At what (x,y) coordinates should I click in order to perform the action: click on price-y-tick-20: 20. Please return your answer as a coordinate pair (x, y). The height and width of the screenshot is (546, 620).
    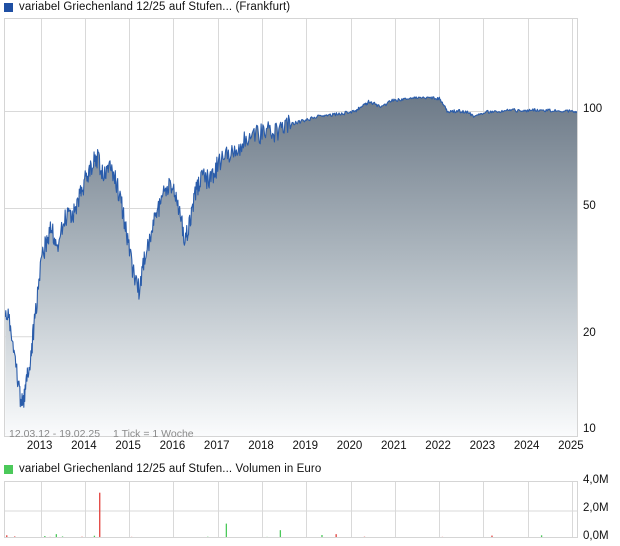
    Looking at the image, I should click on (589, 333).